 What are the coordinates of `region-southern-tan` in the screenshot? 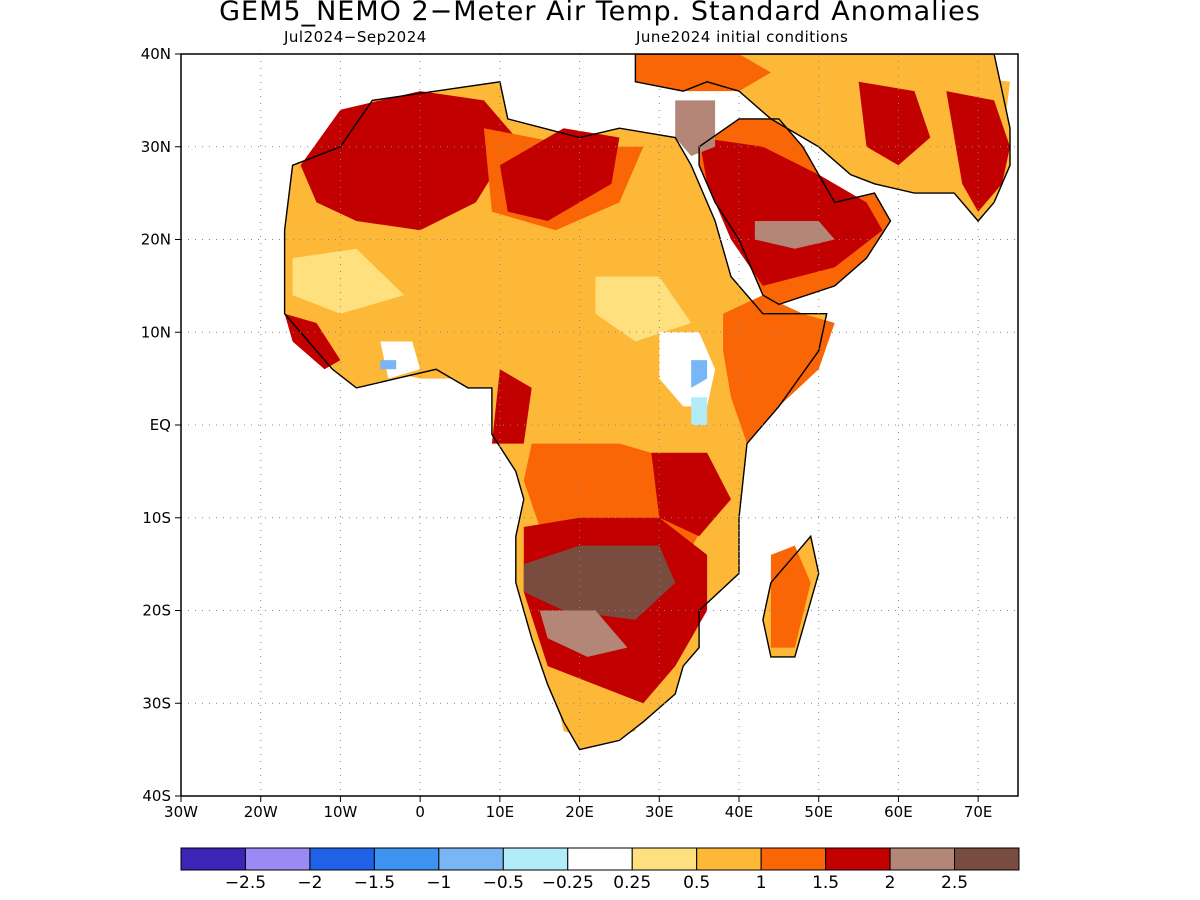 It's located at (583, 633).